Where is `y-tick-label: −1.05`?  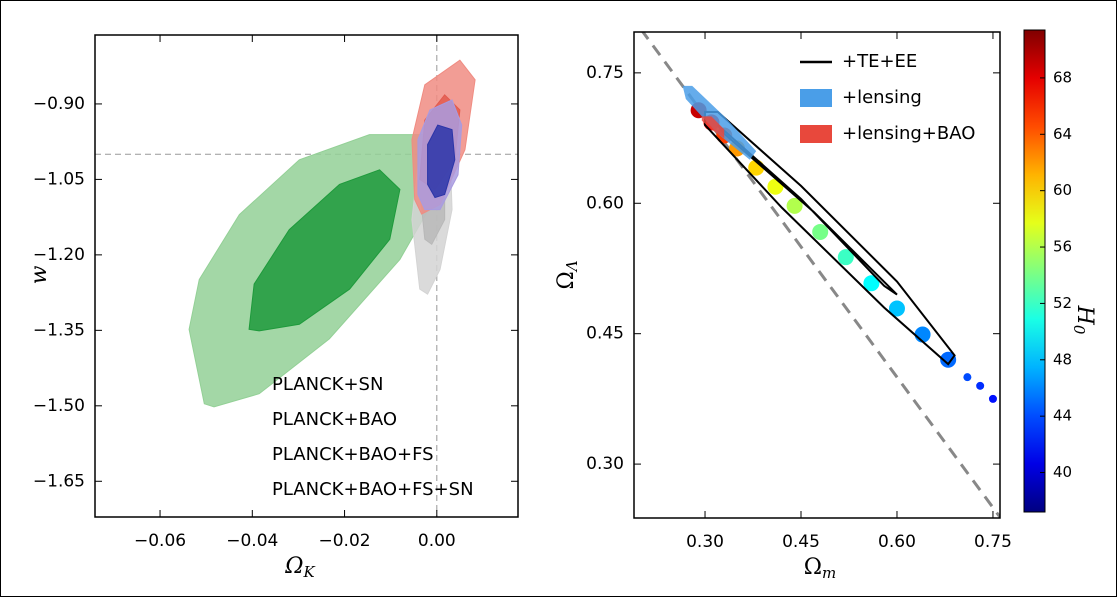 y-tick-label: −1.05 is located at coordinates (59, 179).